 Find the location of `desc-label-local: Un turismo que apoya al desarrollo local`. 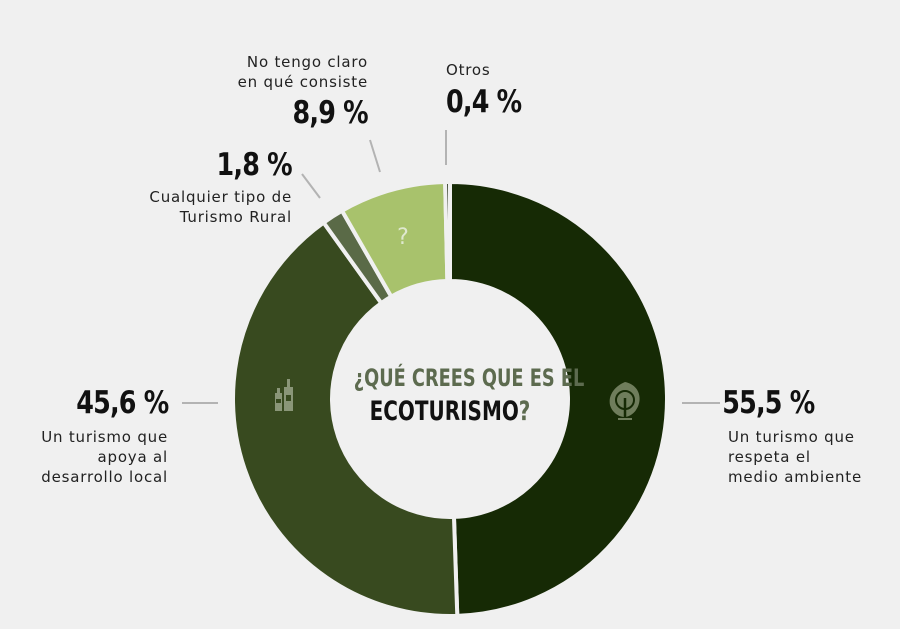

desc-label-local: Un turismo que apoya al desarrollo local is located at coordinates (104, 457).